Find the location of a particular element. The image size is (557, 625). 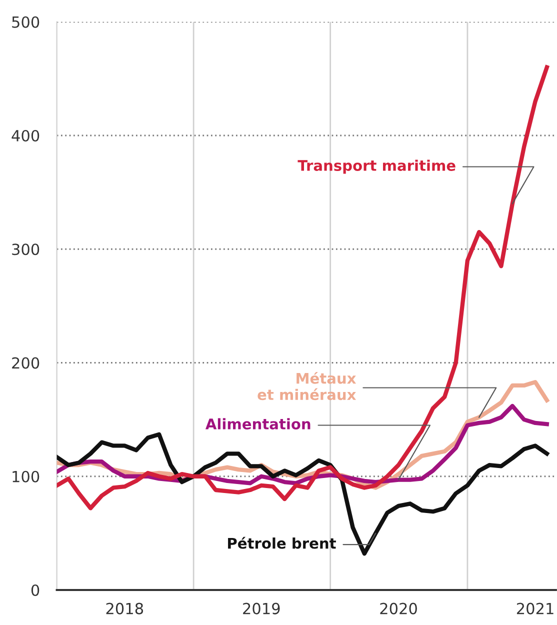

text: Transport maritime is located at coordinates (377, 167).